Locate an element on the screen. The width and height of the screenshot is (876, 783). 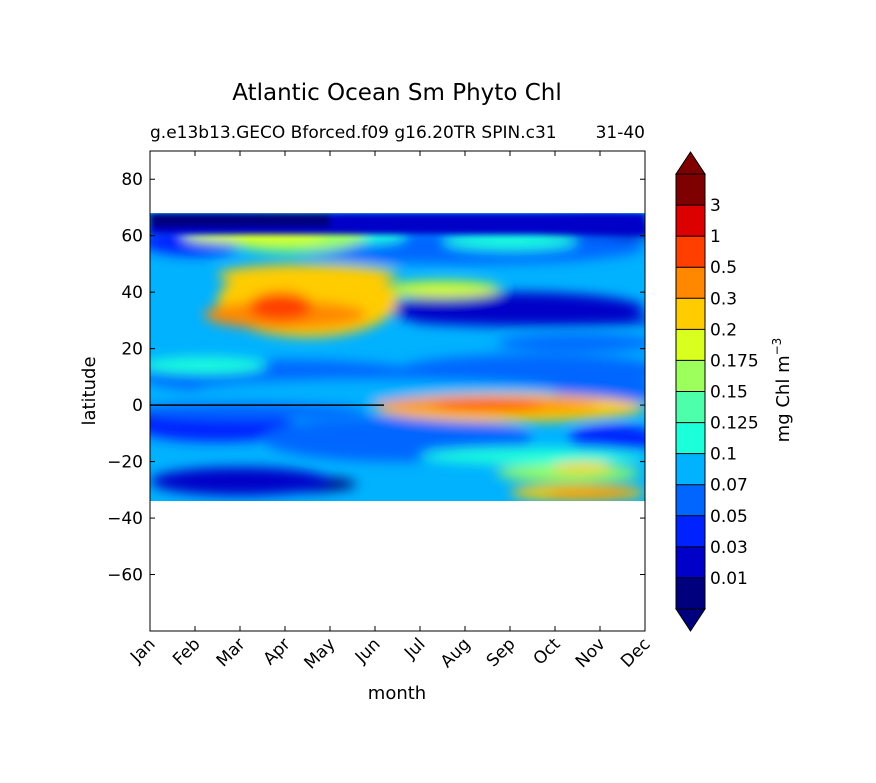
y-tick-label: 40 is located at coordinates (132, 293).